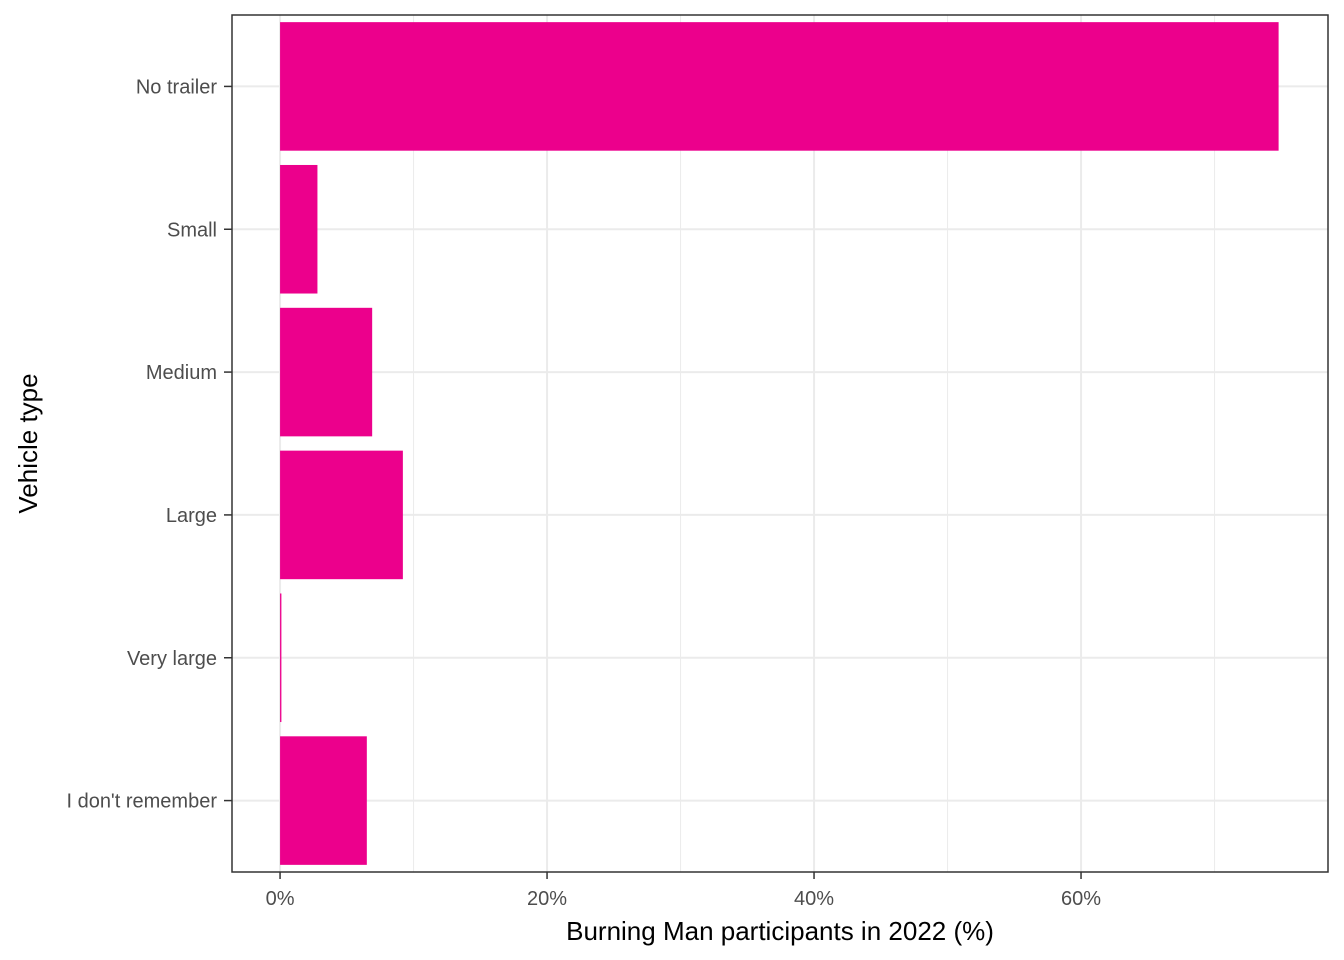  Describe the element at coordinates (323, 800) in the screenshot. I see `bar-i-don-t-remember` at that location.